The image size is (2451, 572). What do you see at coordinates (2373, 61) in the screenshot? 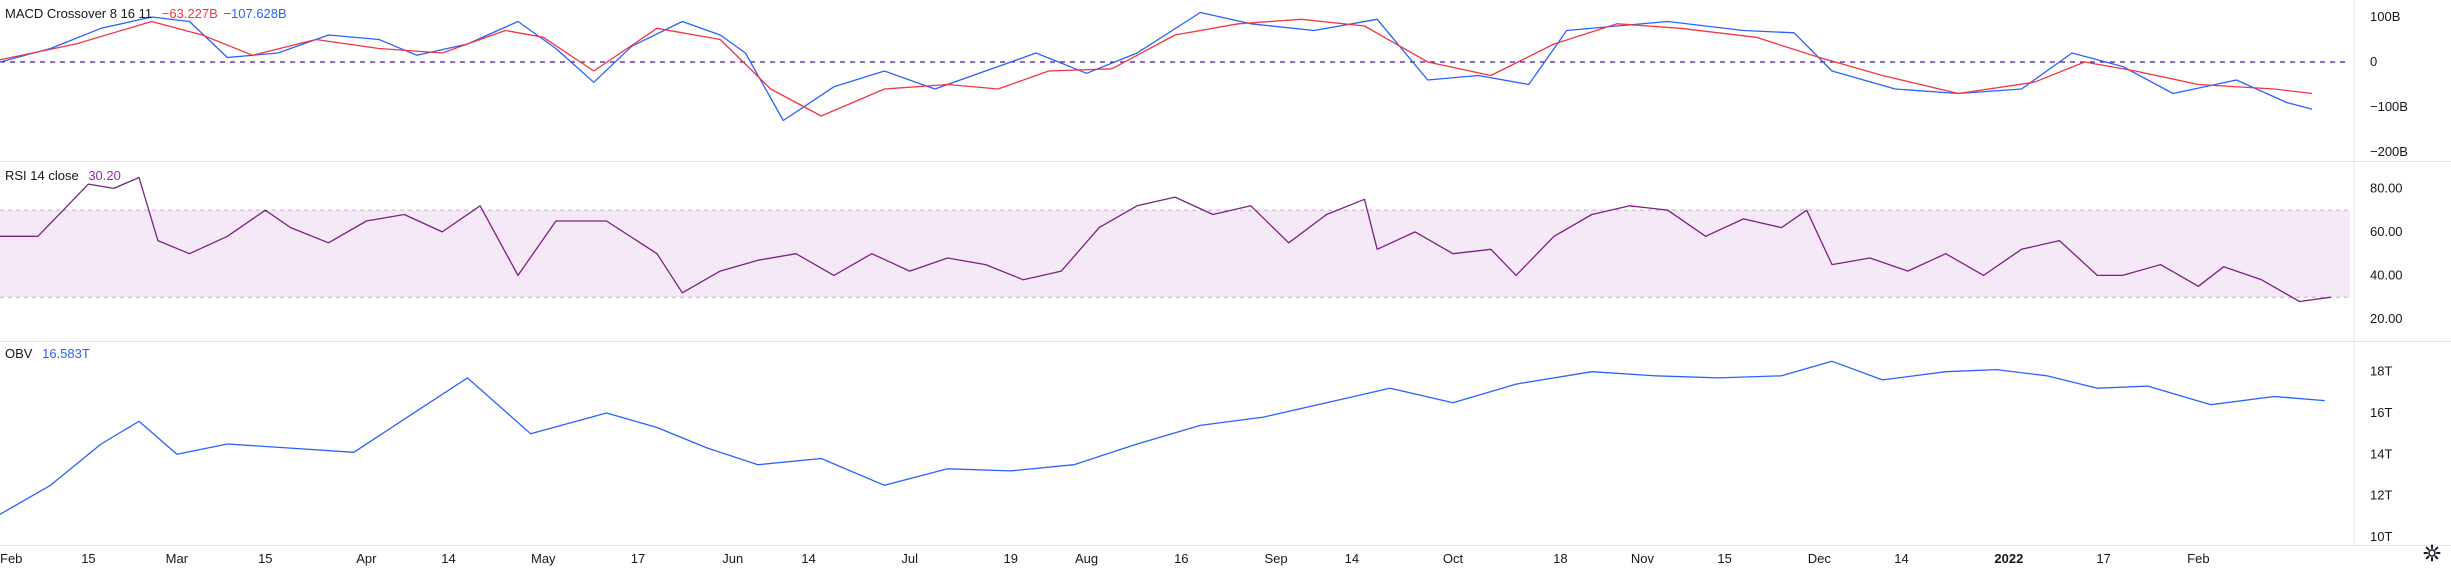
I see `y-tick-label: 0` at bounding box center [2373, 61].